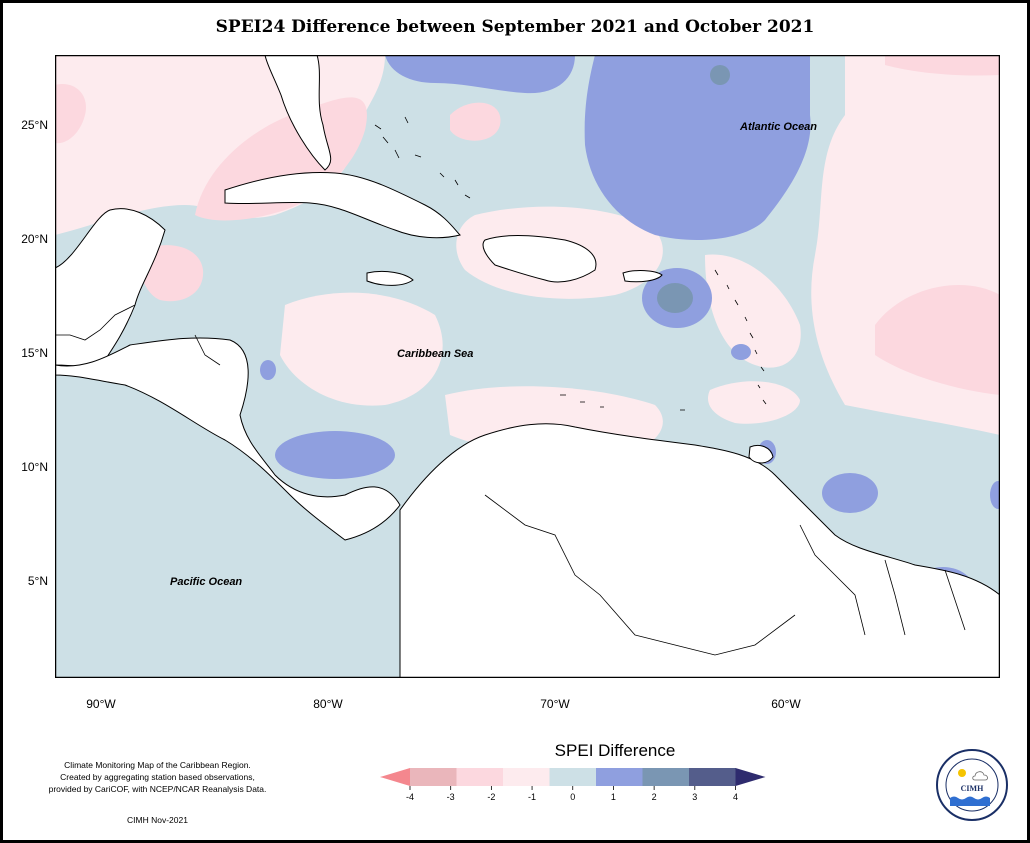  I want to click on legend-title: SPEI Difference, so click(615, 750).